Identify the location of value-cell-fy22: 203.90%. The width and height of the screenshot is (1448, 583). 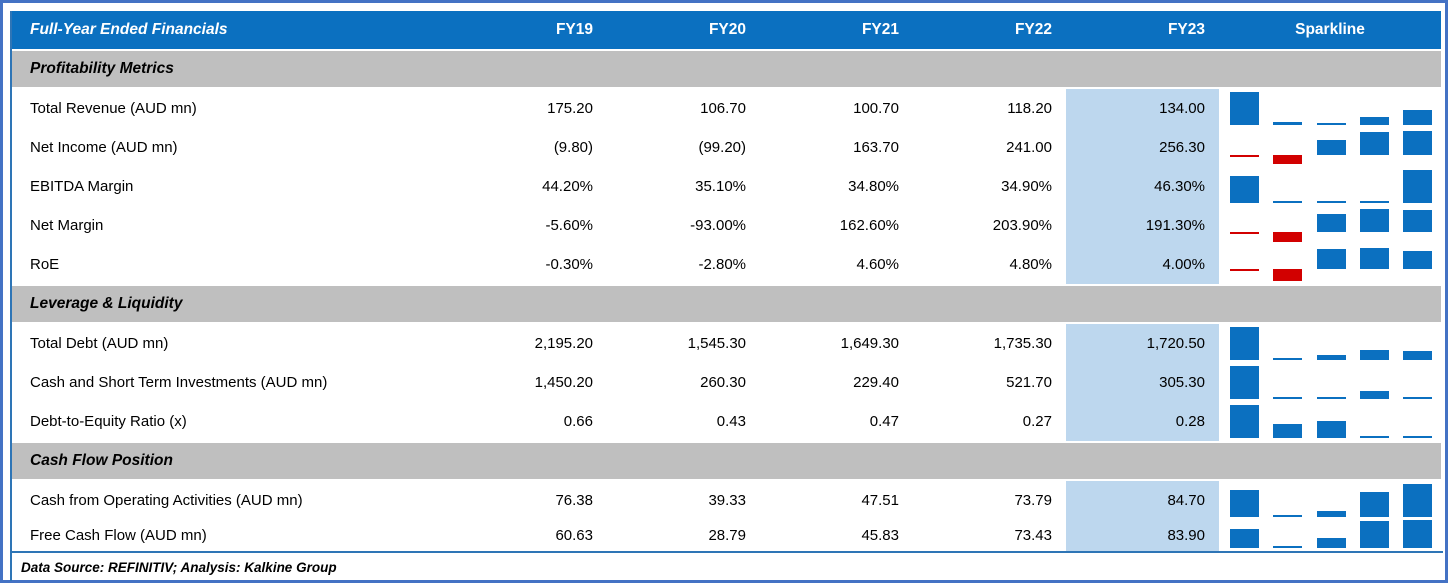
(1022, 225).